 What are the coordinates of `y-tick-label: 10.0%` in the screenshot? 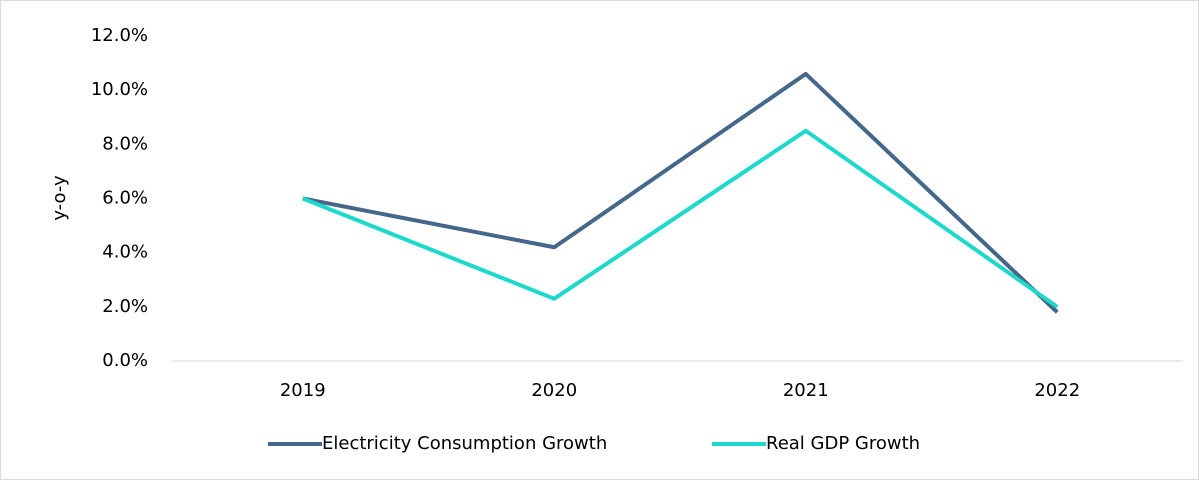 It's located at (119, 89).